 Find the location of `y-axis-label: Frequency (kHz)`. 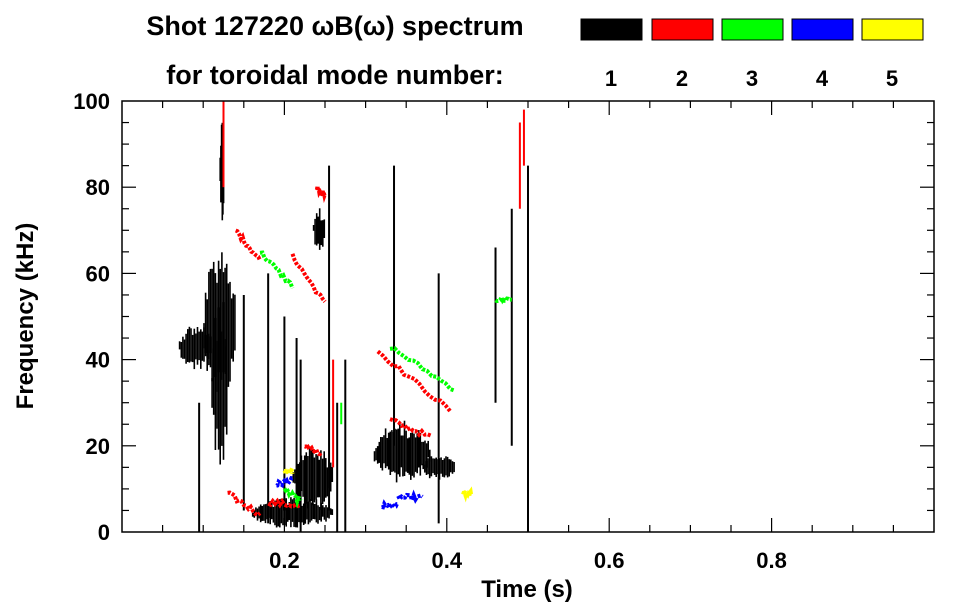

y-axis-label: Frequency (kHz) is located at coordinates (25, 316).